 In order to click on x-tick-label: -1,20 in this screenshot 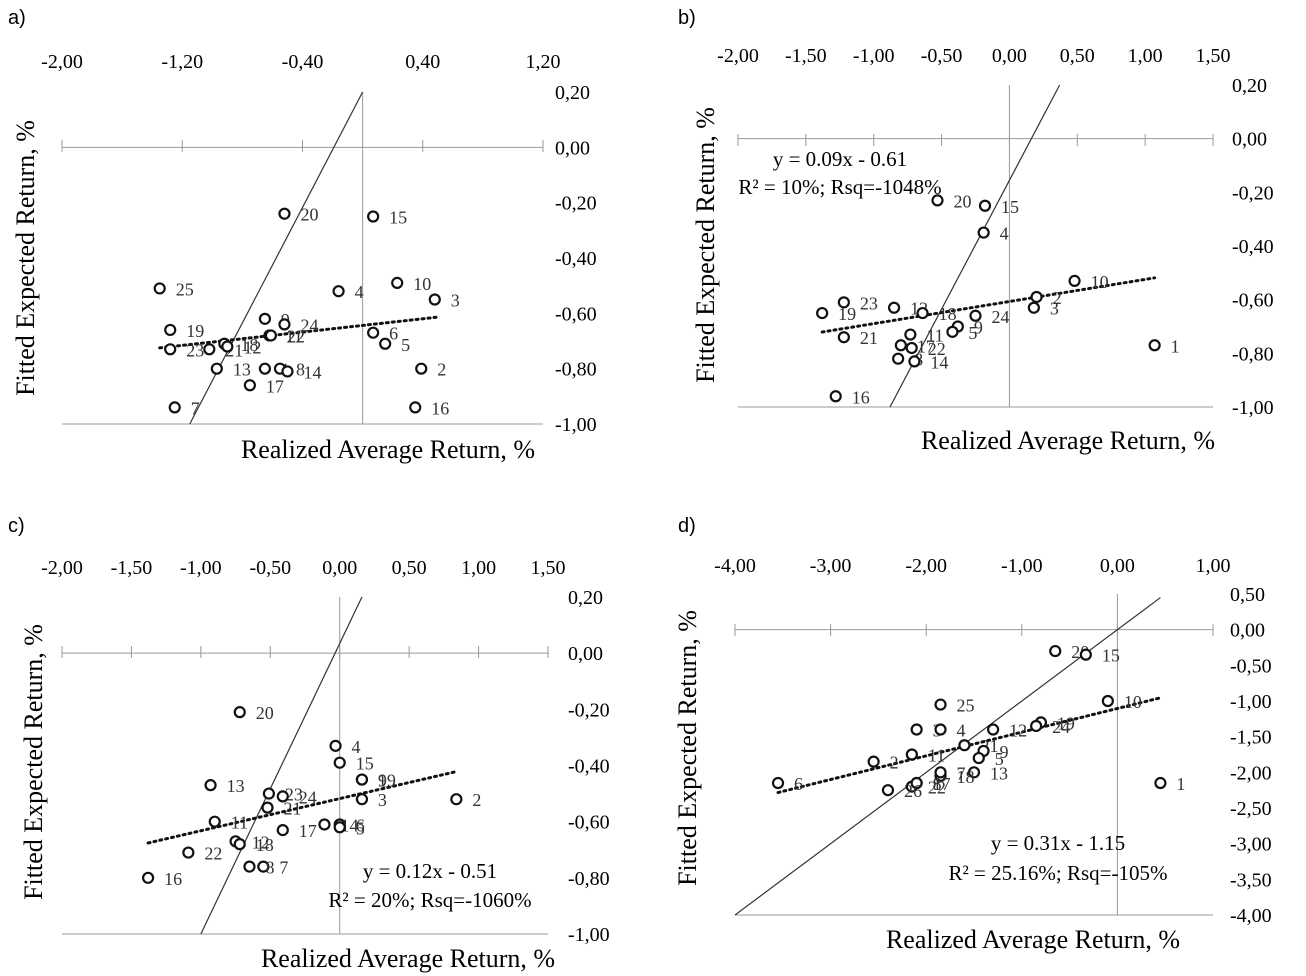, I will do `click(182, 62)`.